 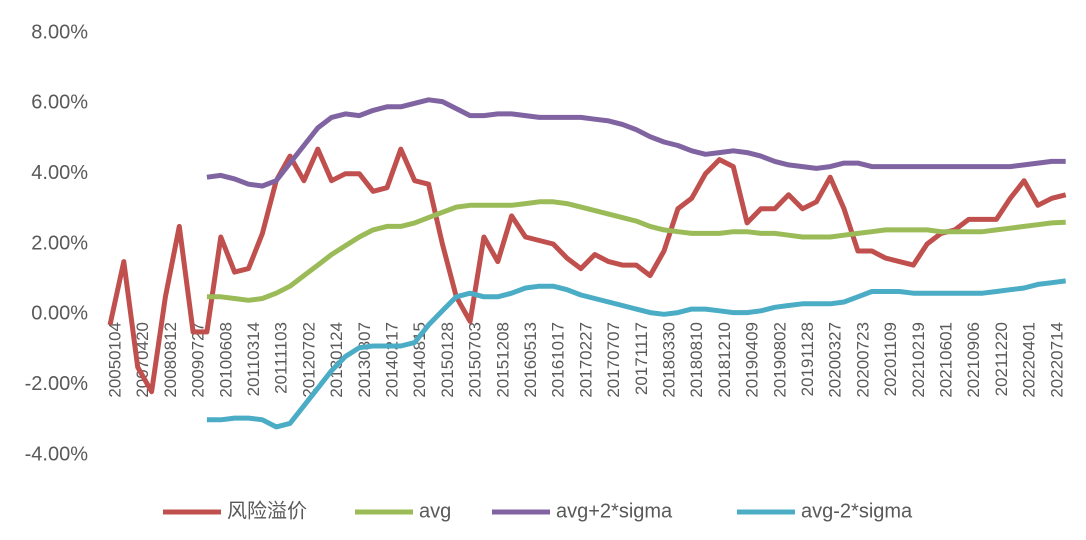 What do you see at coordinates (198, 360) in the screenshot?
I see `x-tick-label: 20090727` at bounding box center [198, 360].